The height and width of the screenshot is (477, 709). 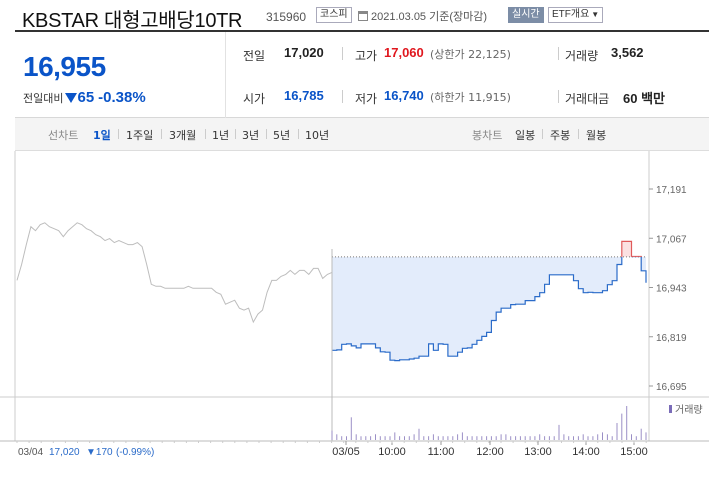 I want to click on market-badge: 코스피, so click(x=334, y=15).